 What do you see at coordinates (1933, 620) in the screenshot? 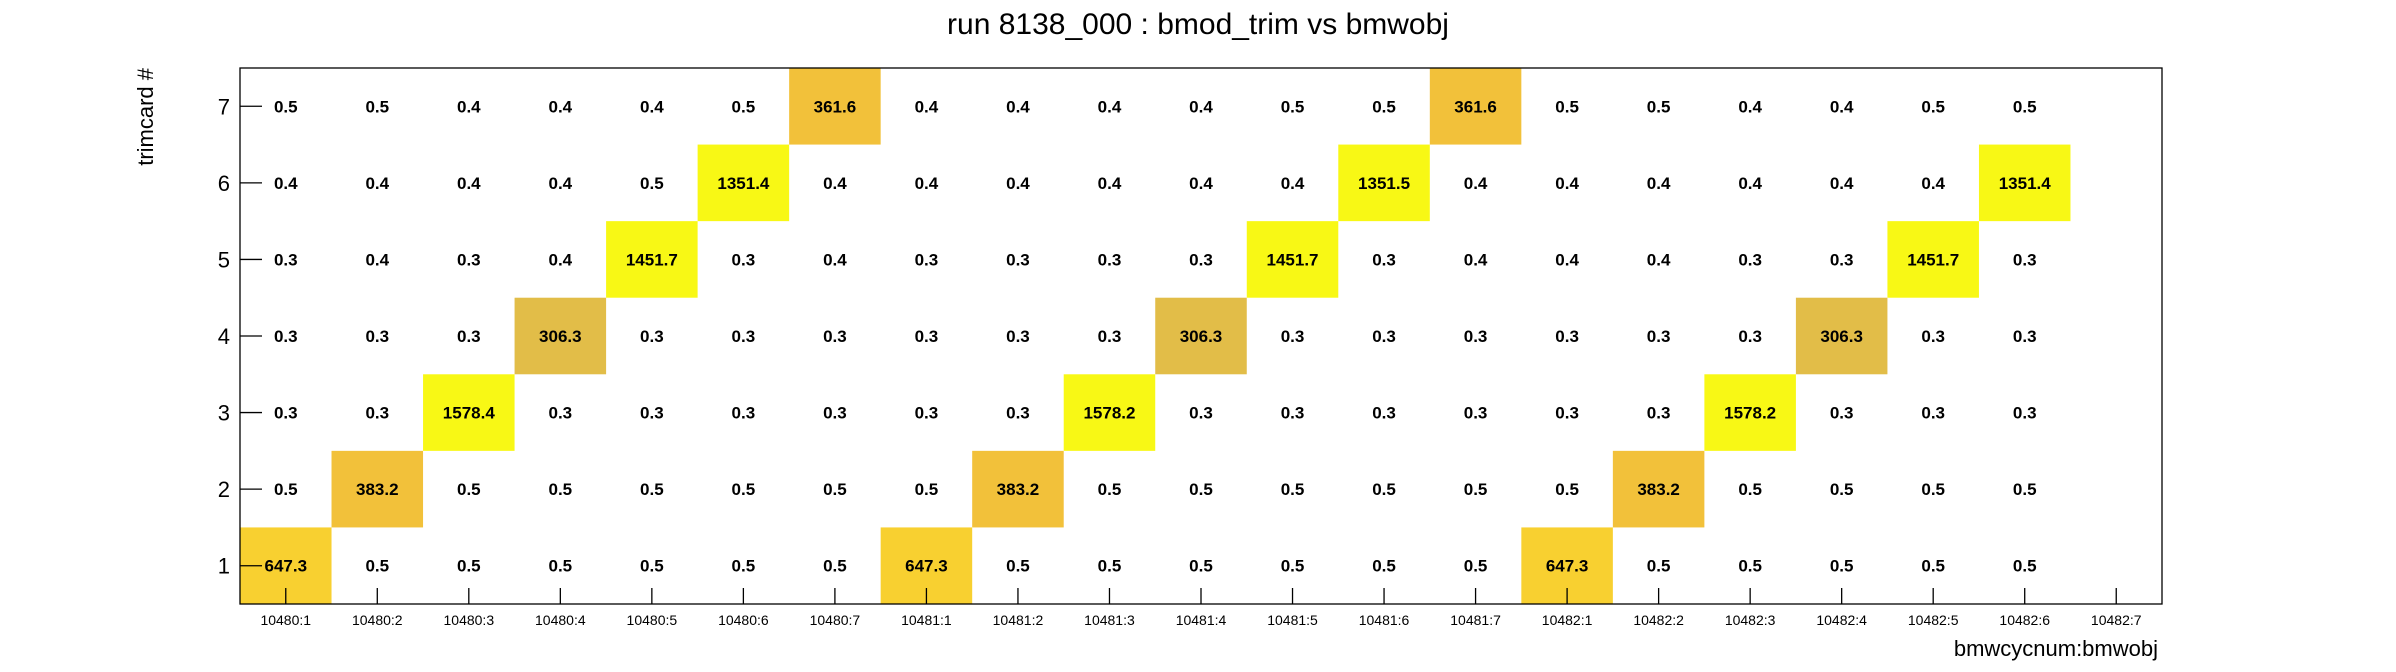
I see `x-tick-label: 10482:5` at bounding box center [1933, 620].